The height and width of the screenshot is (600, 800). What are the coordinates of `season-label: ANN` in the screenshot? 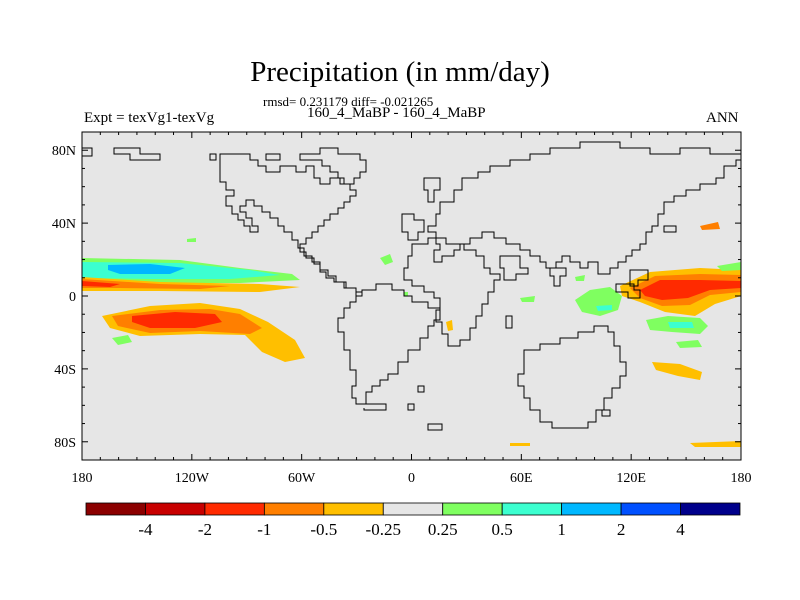 It's located at (722, 118).